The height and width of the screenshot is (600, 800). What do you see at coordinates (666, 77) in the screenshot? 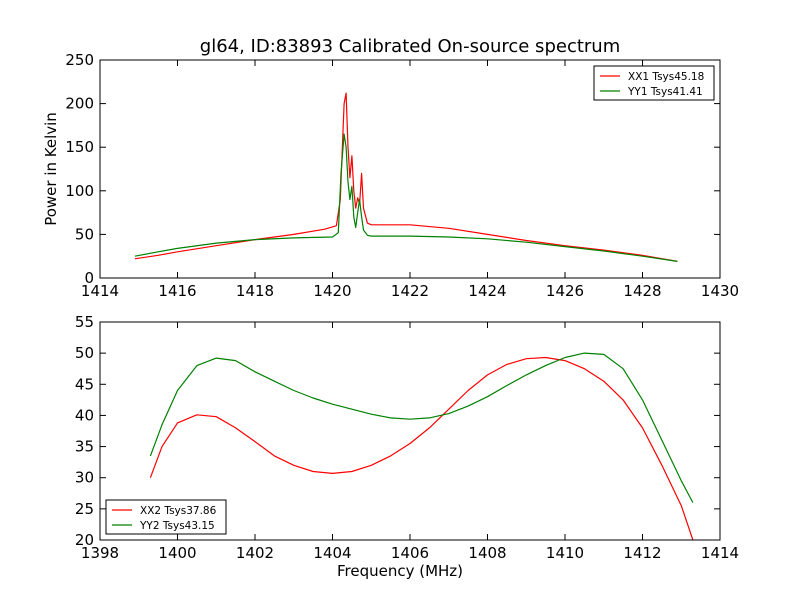
I see `legend-label: XX1 Tsys45.18` at bounding box center [666, 77].